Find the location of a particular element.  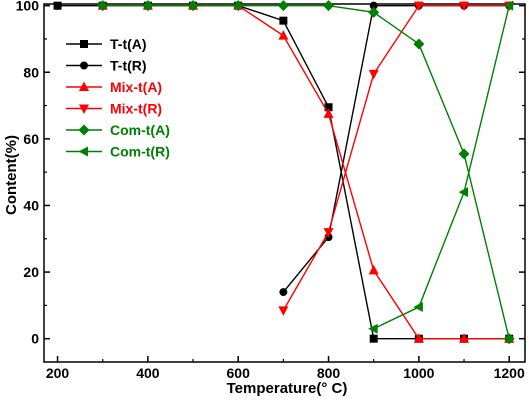

y-axis-title: Content(%) is located at coordinates (11, 175).